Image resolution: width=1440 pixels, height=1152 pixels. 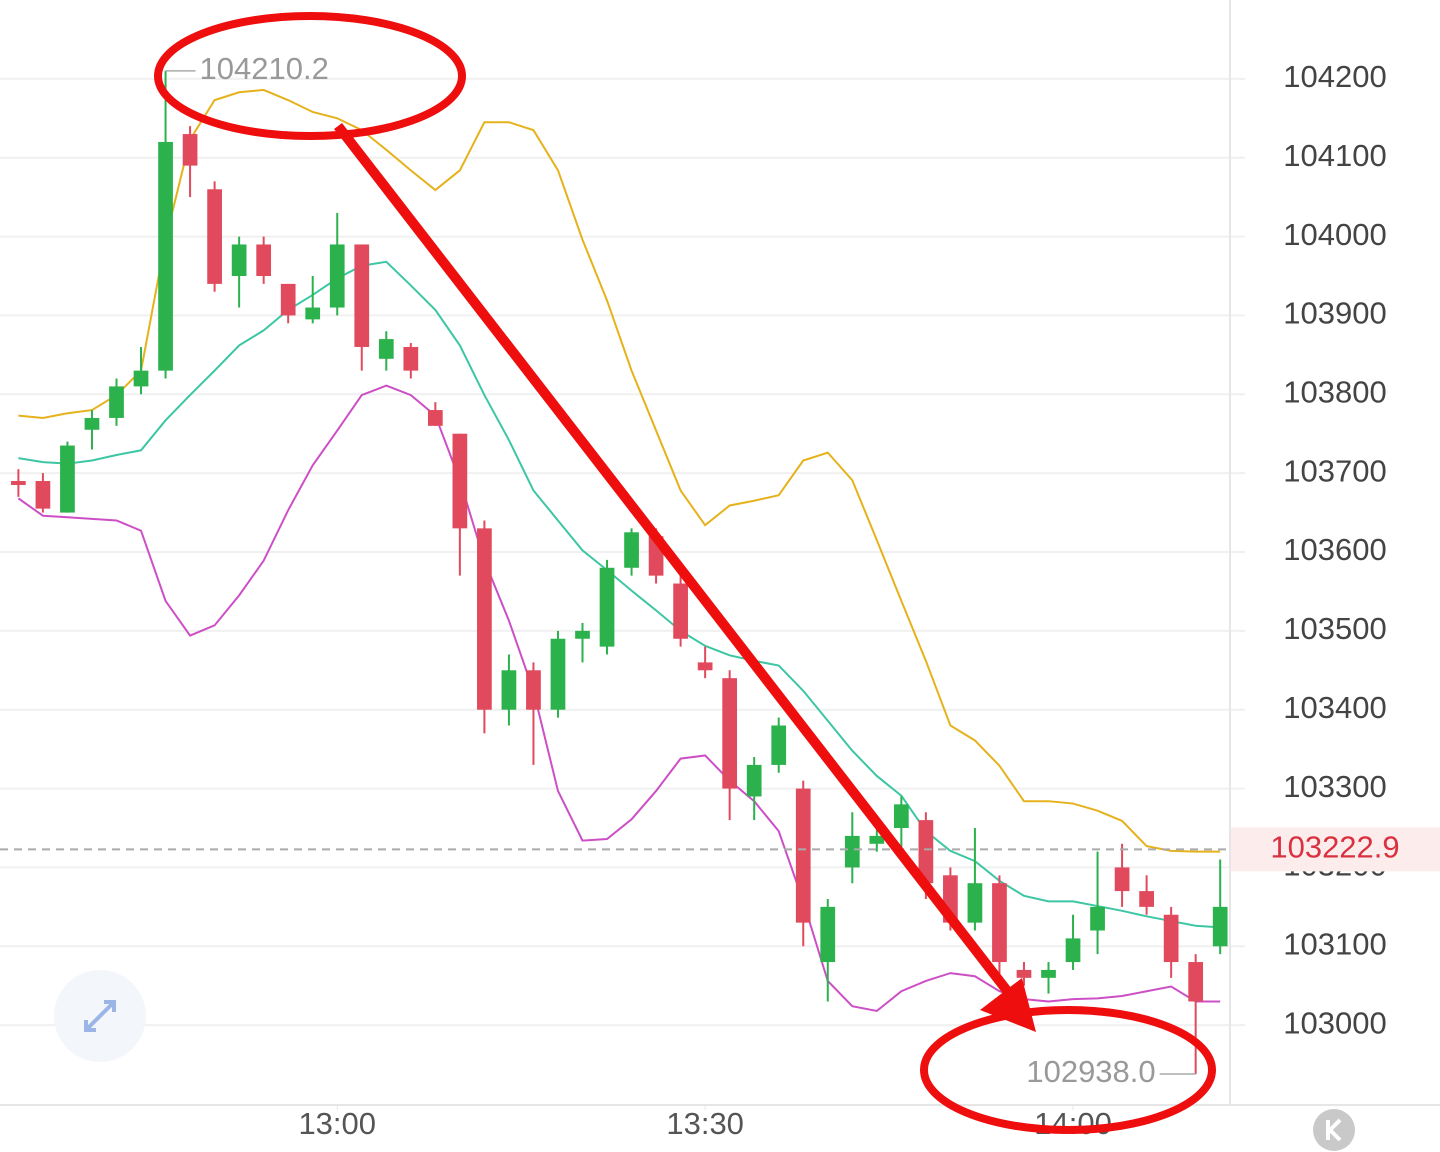 I want to click on k-icon, so click(x=1334, y=1130).